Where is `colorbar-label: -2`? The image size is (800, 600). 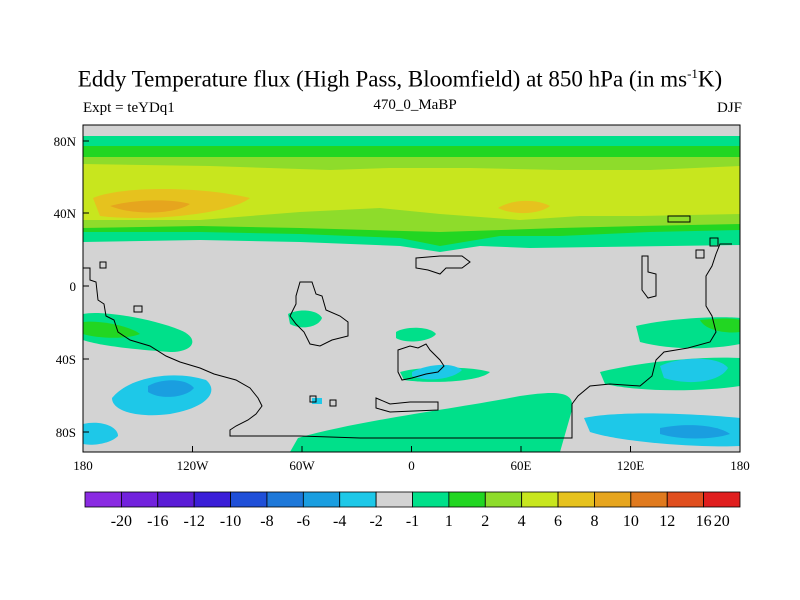 colorbar-label: -2 is located at coordinates (375, 521).